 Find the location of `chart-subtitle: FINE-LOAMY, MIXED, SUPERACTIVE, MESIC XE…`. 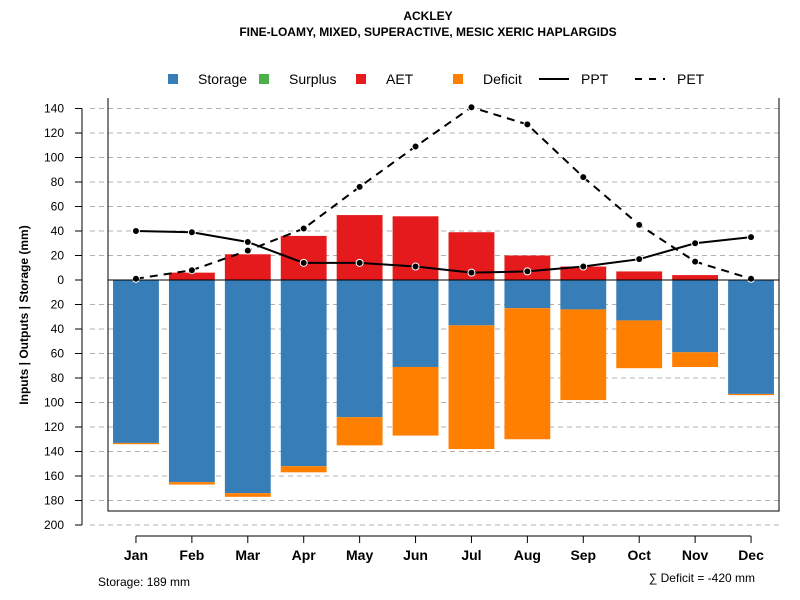

chart-subtitle: FINE-LOAMY, MIXED, SUPERACTIVE, MESIC XE… is located at coordinates (427, 32).